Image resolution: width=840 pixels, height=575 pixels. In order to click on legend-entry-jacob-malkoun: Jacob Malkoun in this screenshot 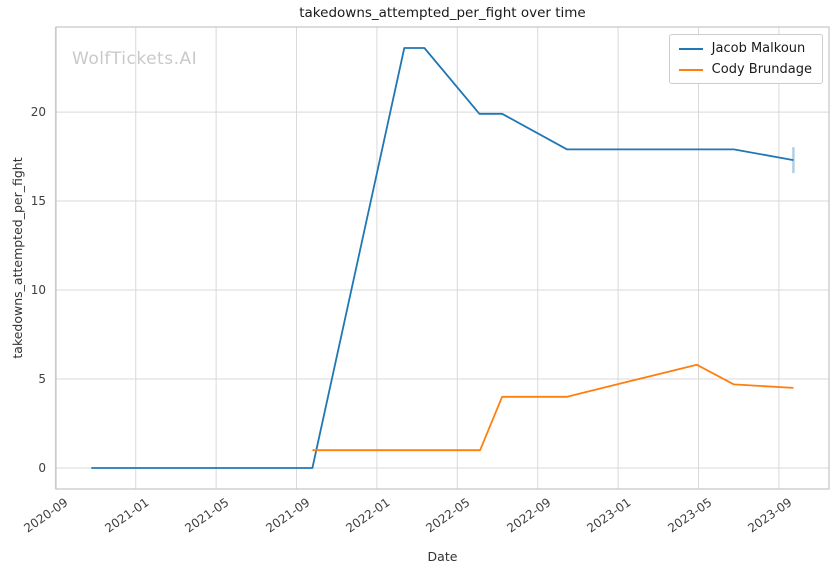, I will do `click(745, 48)`.